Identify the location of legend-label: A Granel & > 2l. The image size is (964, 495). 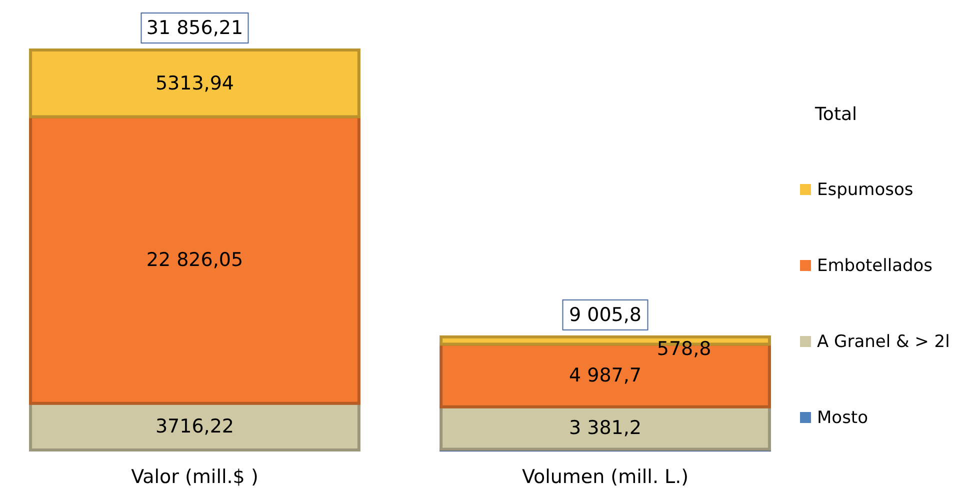
(883, 342).